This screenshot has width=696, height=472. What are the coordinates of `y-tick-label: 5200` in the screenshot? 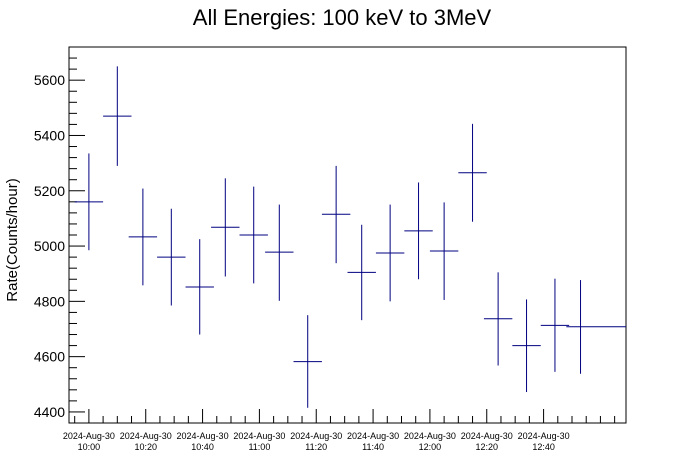 It's located at (49, 191).